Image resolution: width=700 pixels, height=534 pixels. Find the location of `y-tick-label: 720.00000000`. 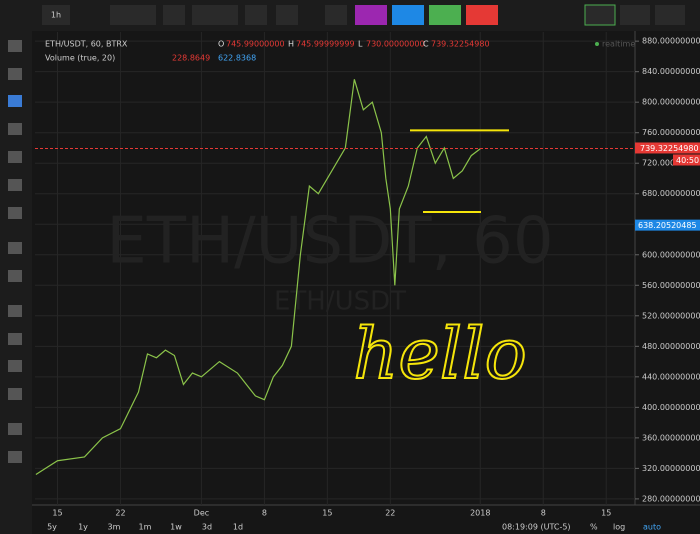

y-tick-label: 720.00000000 is located at coordinates (671, 163).